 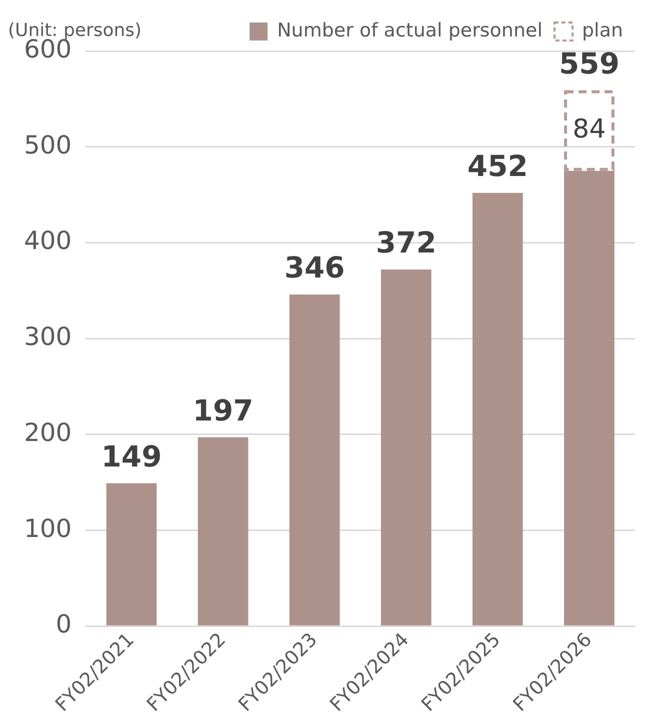 What do you see at coordinates (589, 129) in the screenshot?
I see `data-label: 84` at bounding box center [589, 129].